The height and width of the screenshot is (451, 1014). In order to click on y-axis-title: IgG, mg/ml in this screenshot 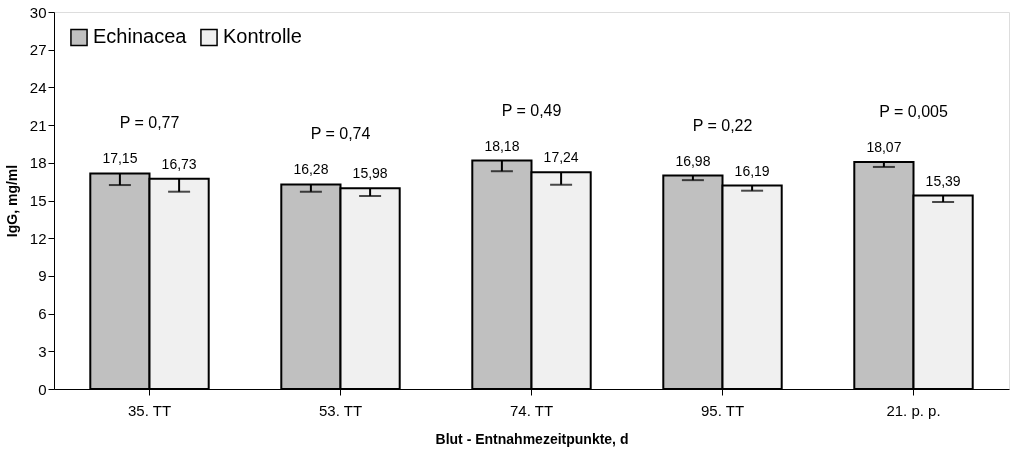, I will do `click(11, 201)`.